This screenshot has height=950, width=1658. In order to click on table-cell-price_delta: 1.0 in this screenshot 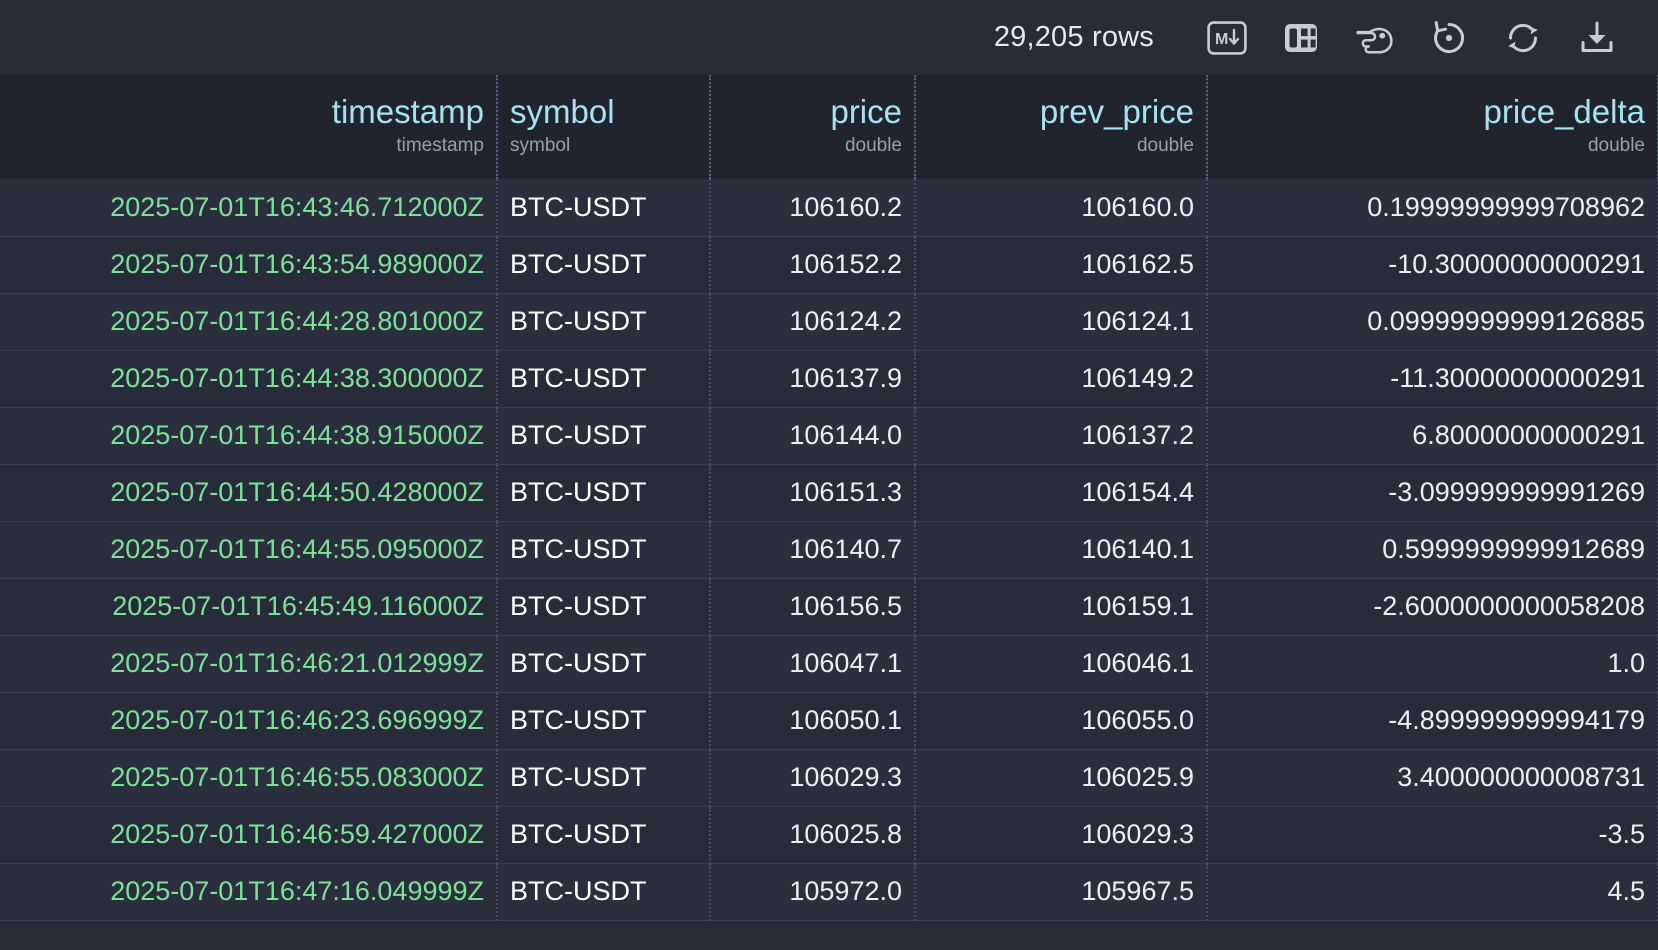, I will do `click(1432, 663)`.